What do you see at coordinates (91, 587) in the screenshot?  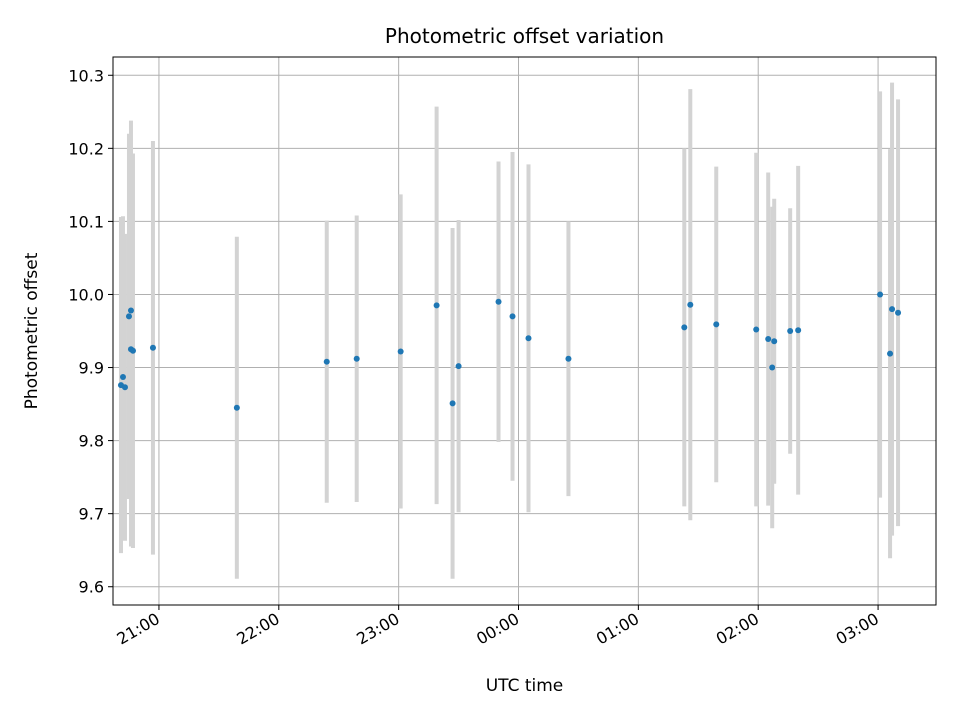 I see `y-tick-label: 9.6` at bounding box center [91, 587].